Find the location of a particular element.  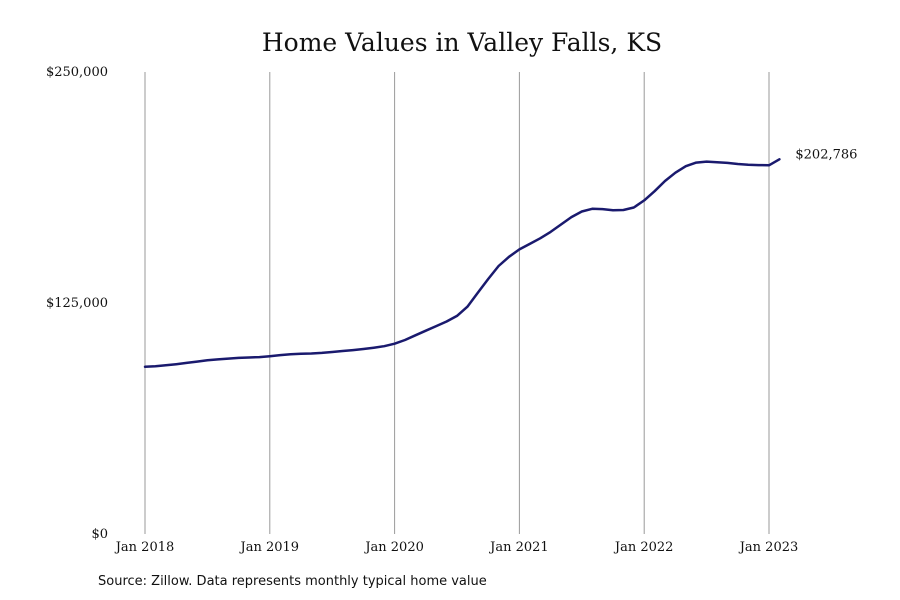

x-tick-label: Jan 2022 is located at coordinates (643, 547).